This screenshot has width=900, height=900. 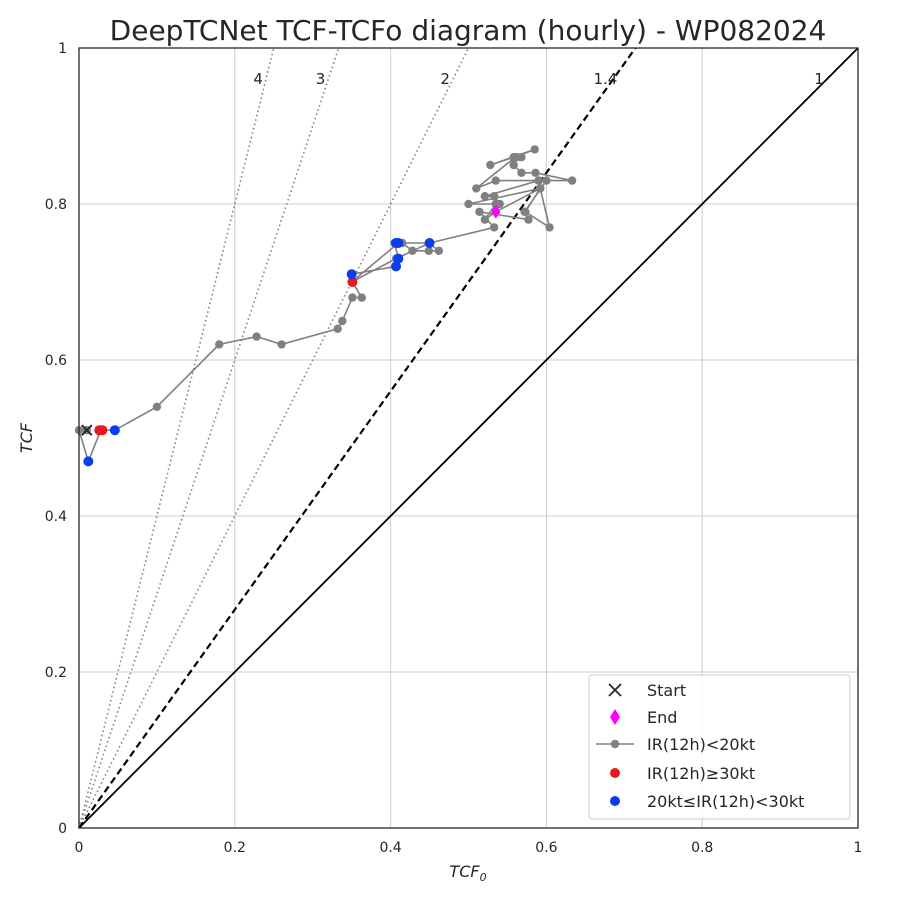 I want to click on blue-series, so click(x=259, y=352).